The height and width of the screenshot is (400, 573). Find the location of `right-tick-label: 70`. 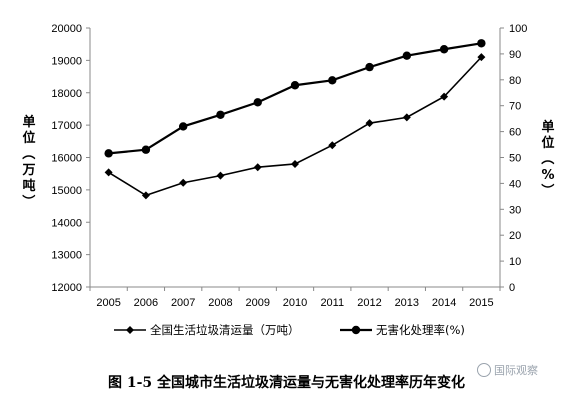

right-tick-label: 70 is located at coordinates (515, 107).